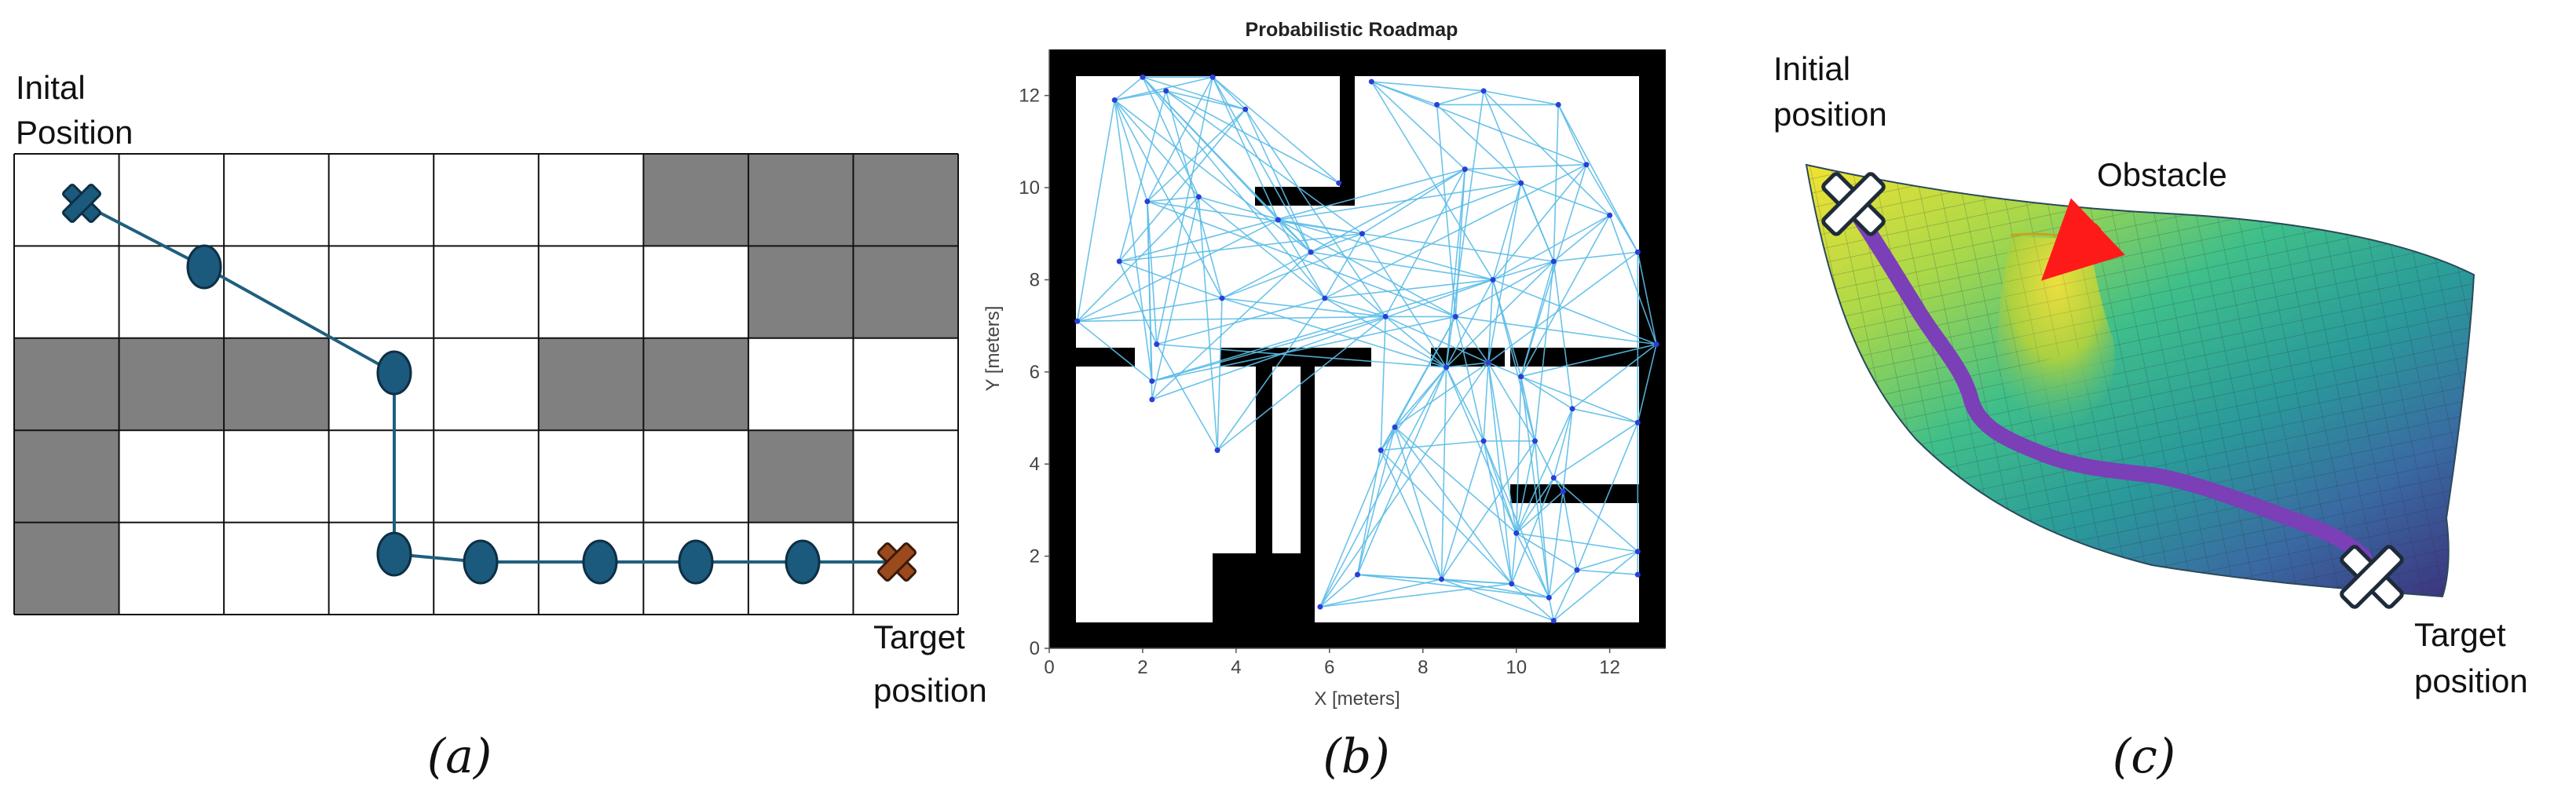  Describe the element at coordinates (2471, 680) in the screenshot. I see `target-position-label: position` at that location.